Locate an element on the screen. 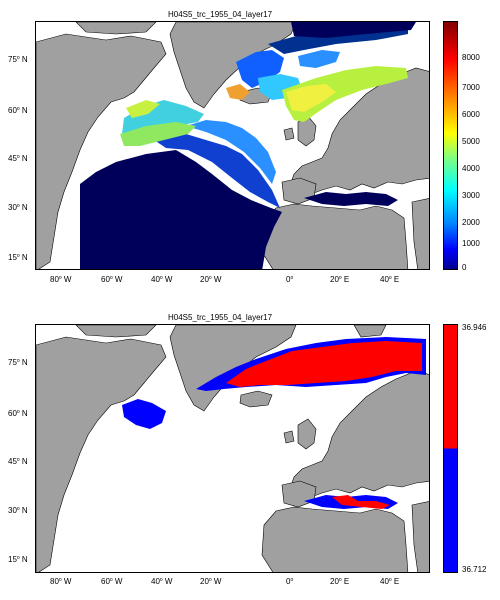 The height and width of the screenshot is (600, 500). arctic-red-band is located at coordinates (324, 364).